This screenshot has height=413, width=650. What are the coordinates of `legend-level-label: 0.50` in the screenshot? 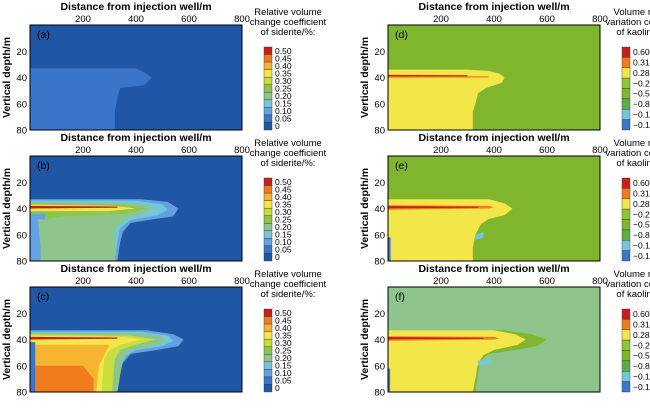 It's located at (283, 51).